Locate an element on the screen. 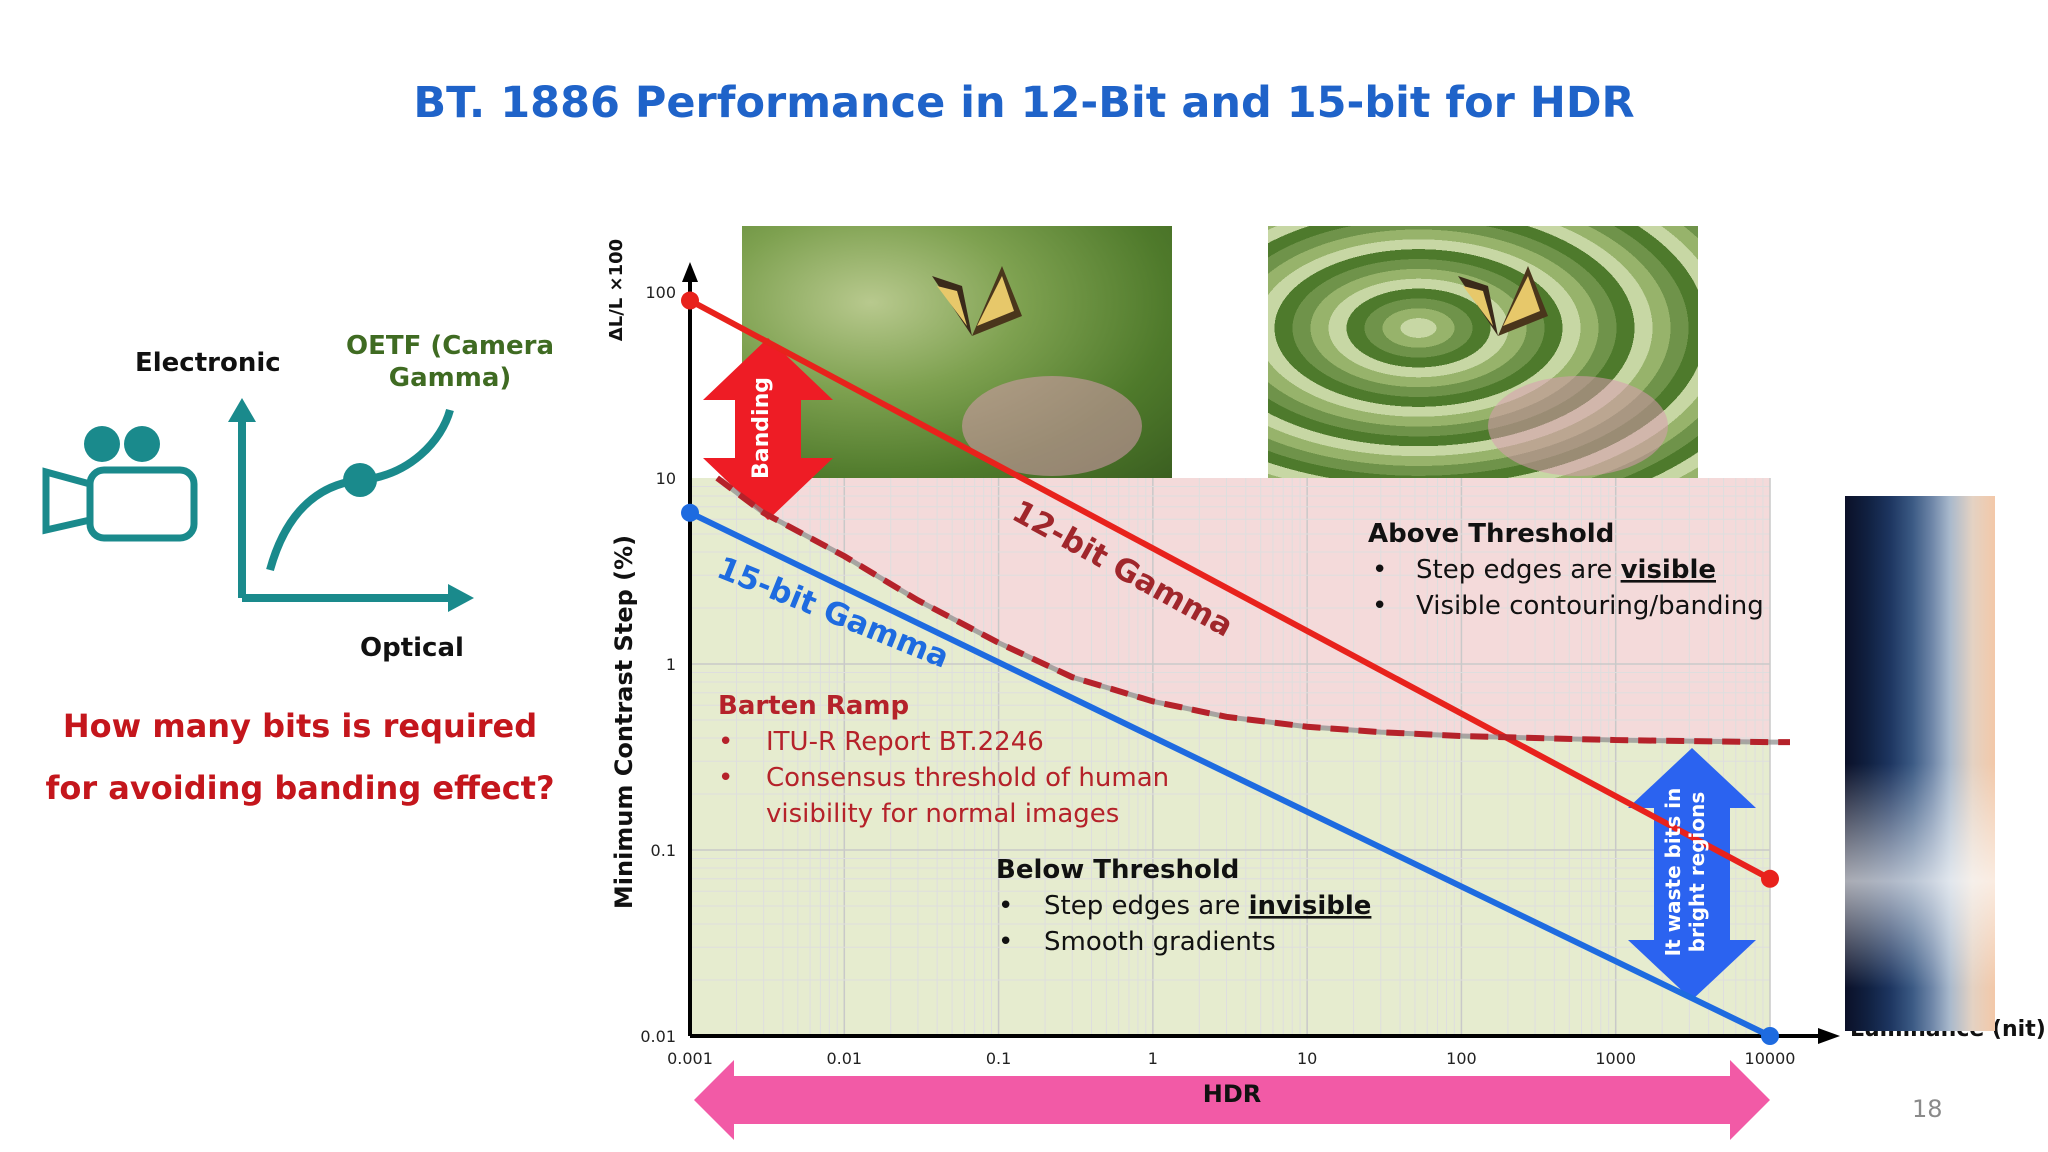 The image size is (2048, 1152). waste-bits-label-2: bright regions is located at coordinates (1697, 872).